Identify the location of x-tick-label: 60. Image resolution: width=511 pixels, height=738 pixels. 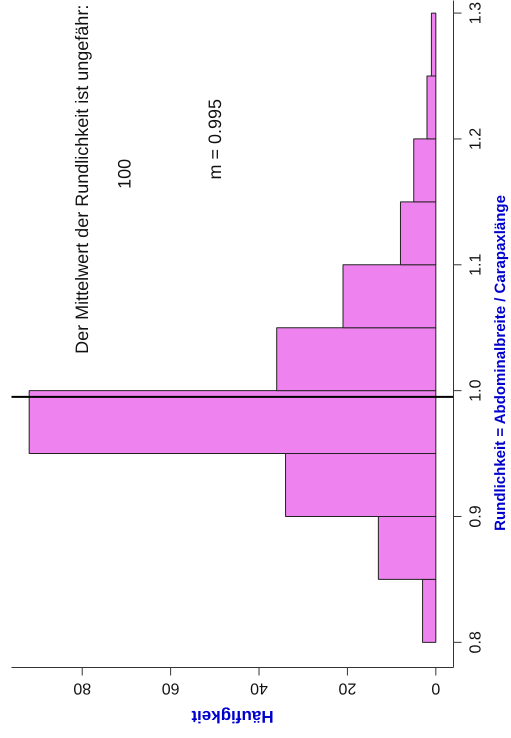
(171, 688).